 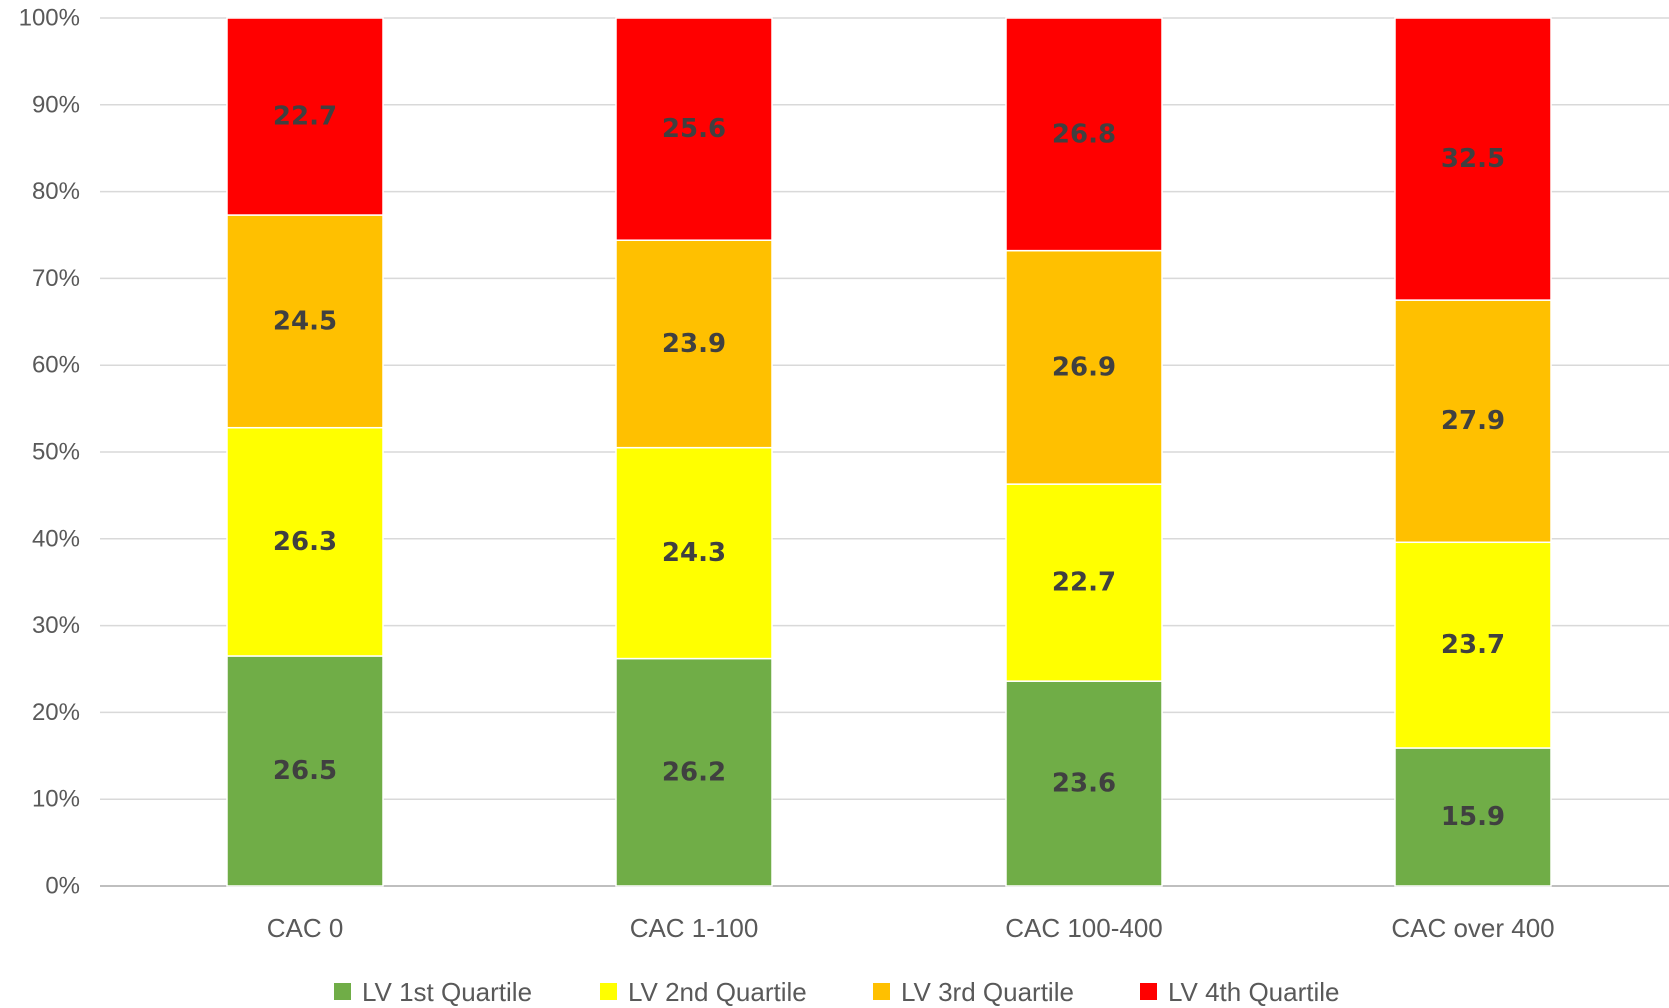 I want to click on data-label: 23.6, so click(x=1084, y=784).